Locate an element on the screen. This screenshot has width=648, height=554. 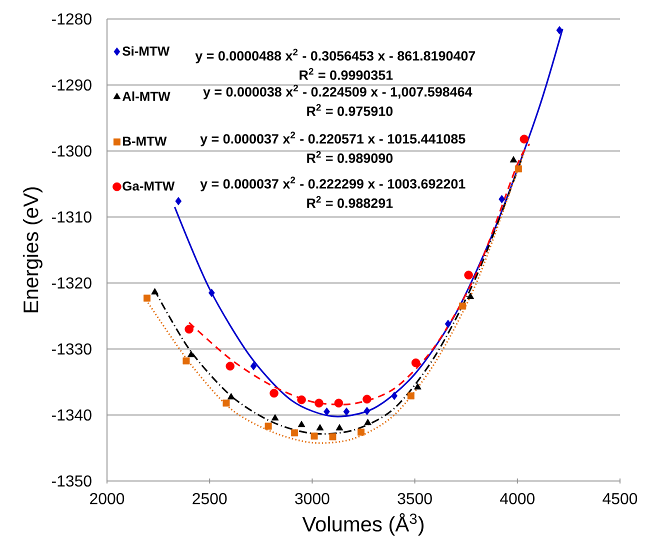
legend-label: Si-MTW is located at coordinates (146, 51).